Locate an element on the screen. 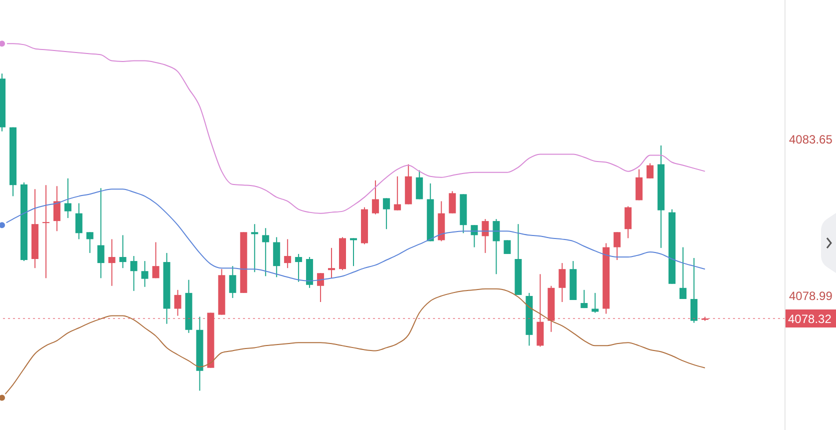  ref-line-label: 4078.32 is located at coordinates (810, 319).